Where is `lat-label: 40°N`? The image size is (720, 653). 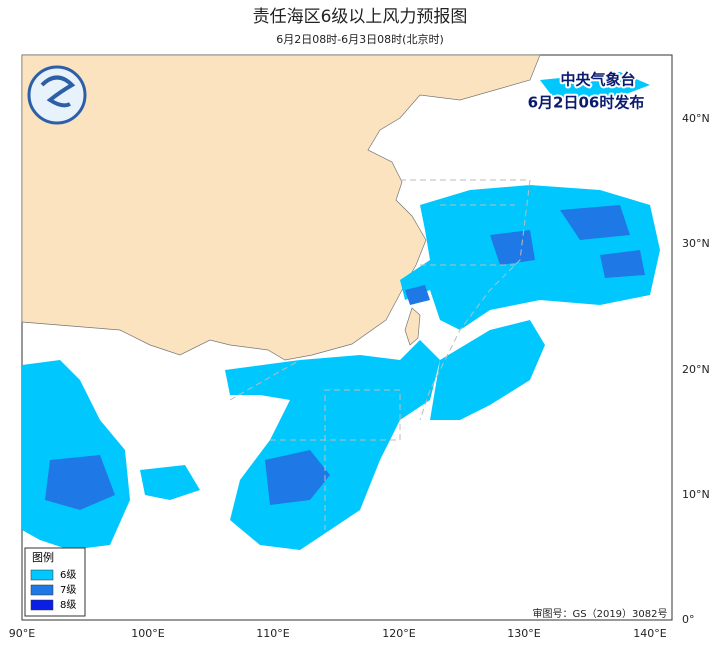 lat-label: 40°N is located at coordinates (696, 118).